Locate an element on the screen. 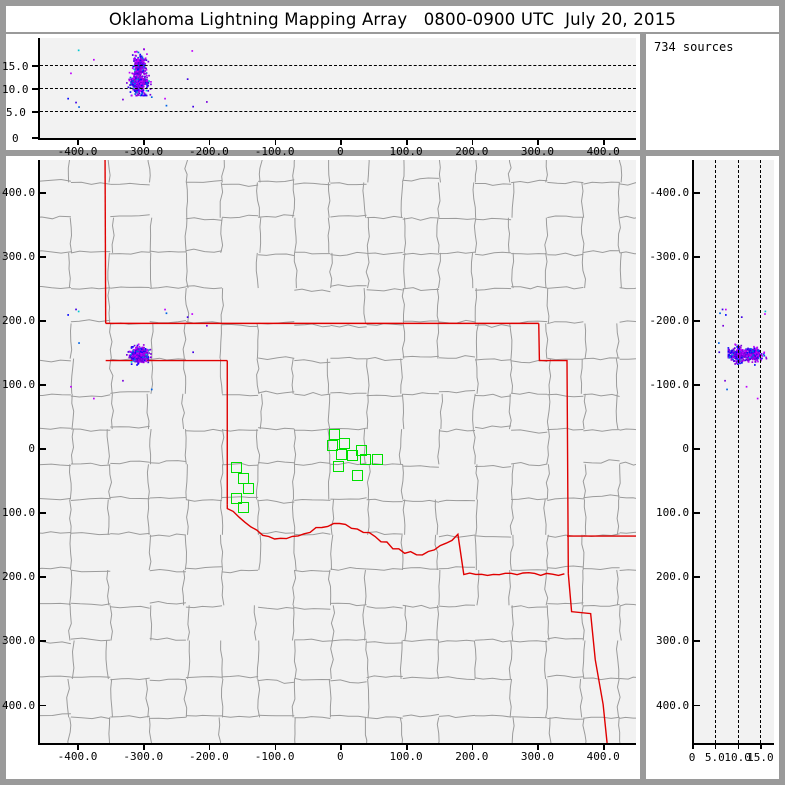 Image resolution: width=785 pixels, height=785 pixels. right-source-scatter is located at coordinates (743, 354).